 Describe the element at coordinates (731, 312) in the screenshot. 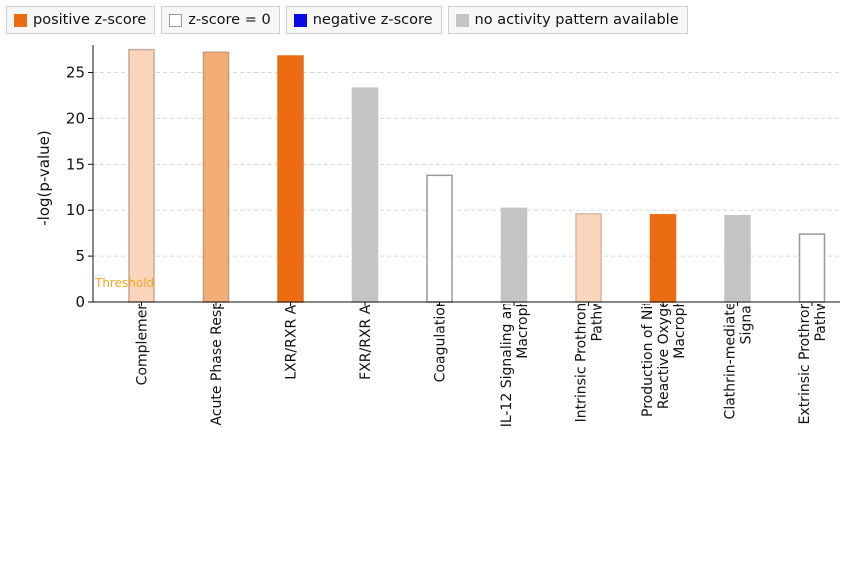

I see `x-tick-label-line: Clathrin-mediated Endocytosis` at that location.